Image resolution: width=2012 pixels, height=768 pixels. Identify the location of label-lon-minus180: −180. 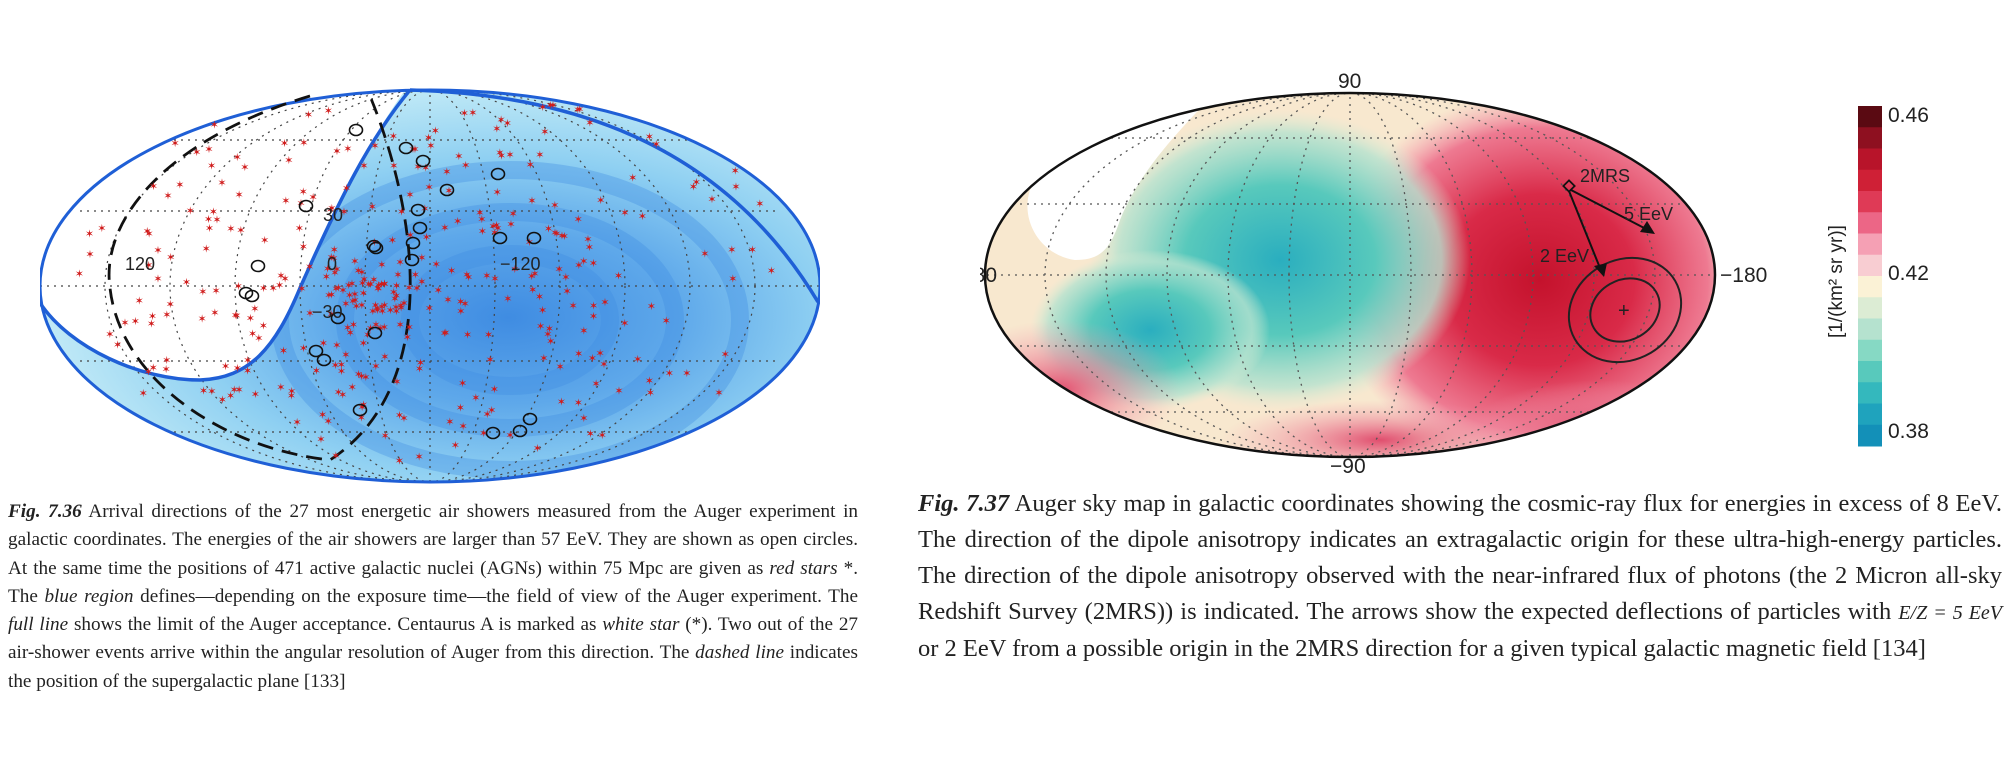
(1743, 275).